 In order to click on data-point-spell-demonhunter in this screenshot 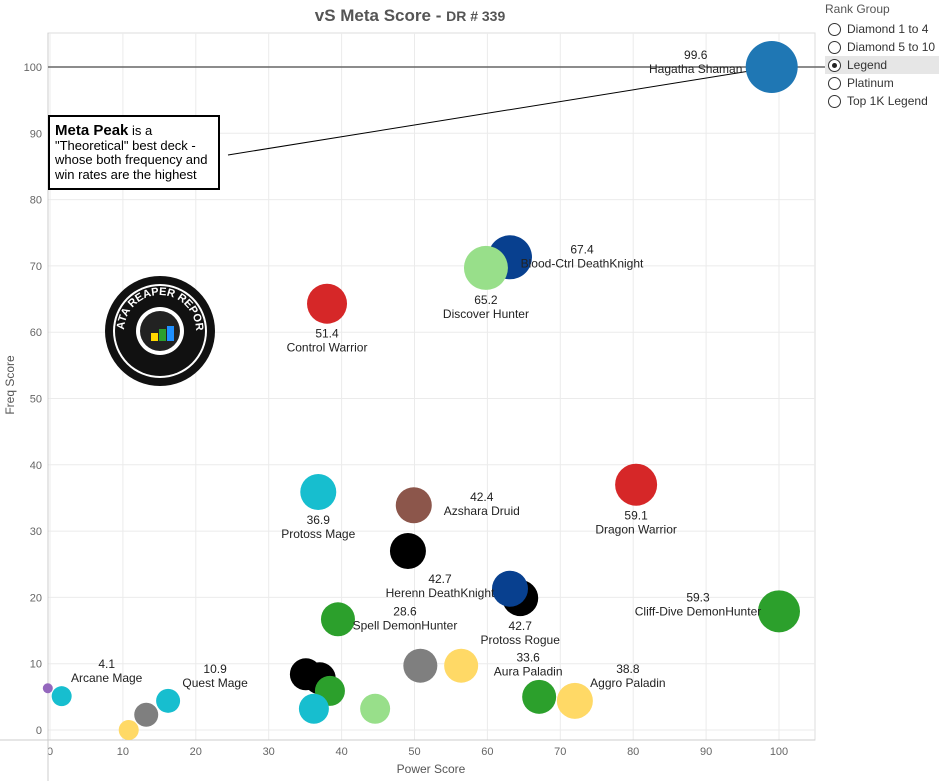, I will do `click(337, 619)`.